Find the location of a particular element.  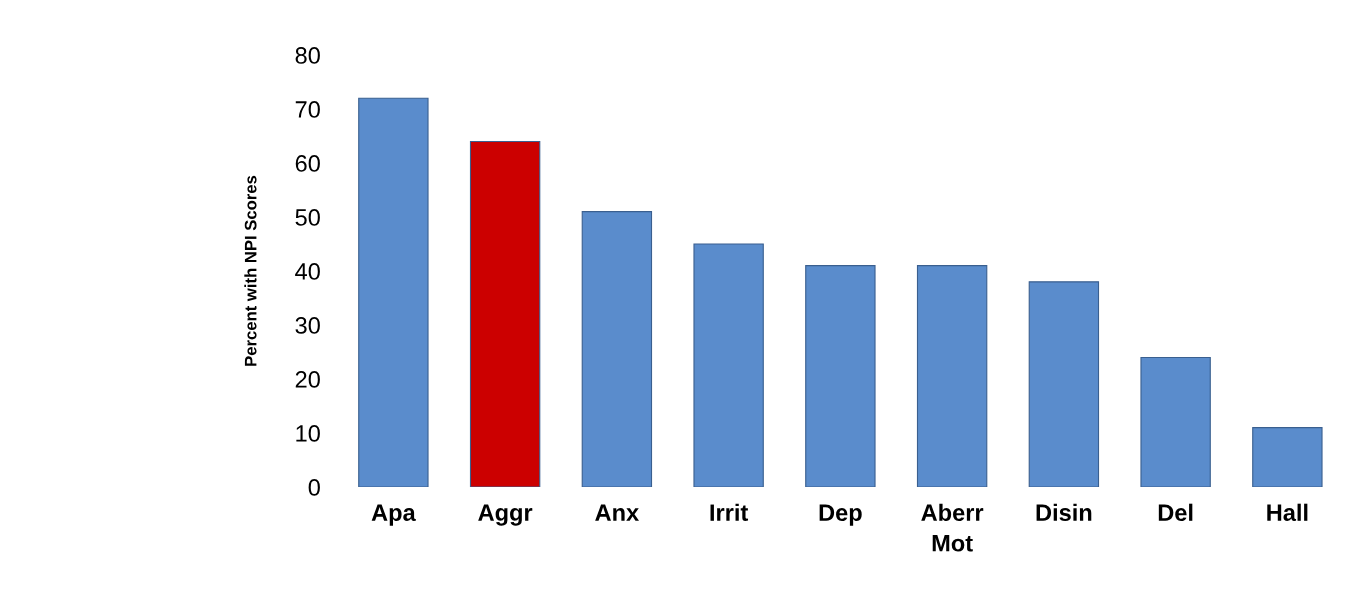

y-tick-label: 70 is located at coordinates (307, 109).